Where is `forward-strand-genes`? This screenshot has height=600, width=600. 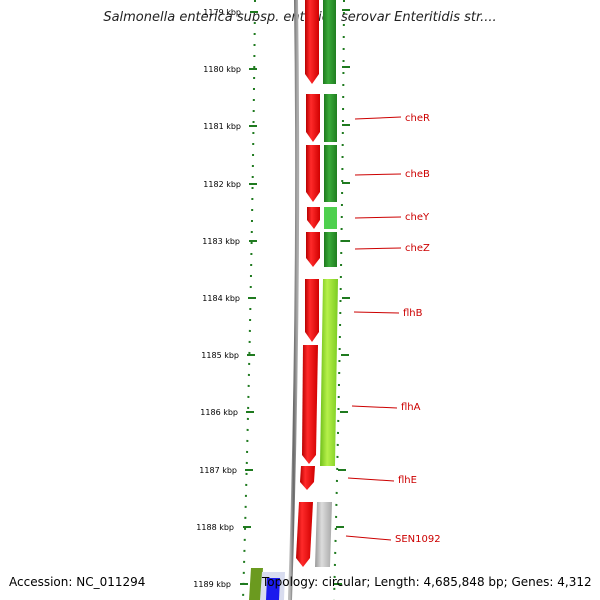 forward-strand-genes is located at coordinates (308, 283).